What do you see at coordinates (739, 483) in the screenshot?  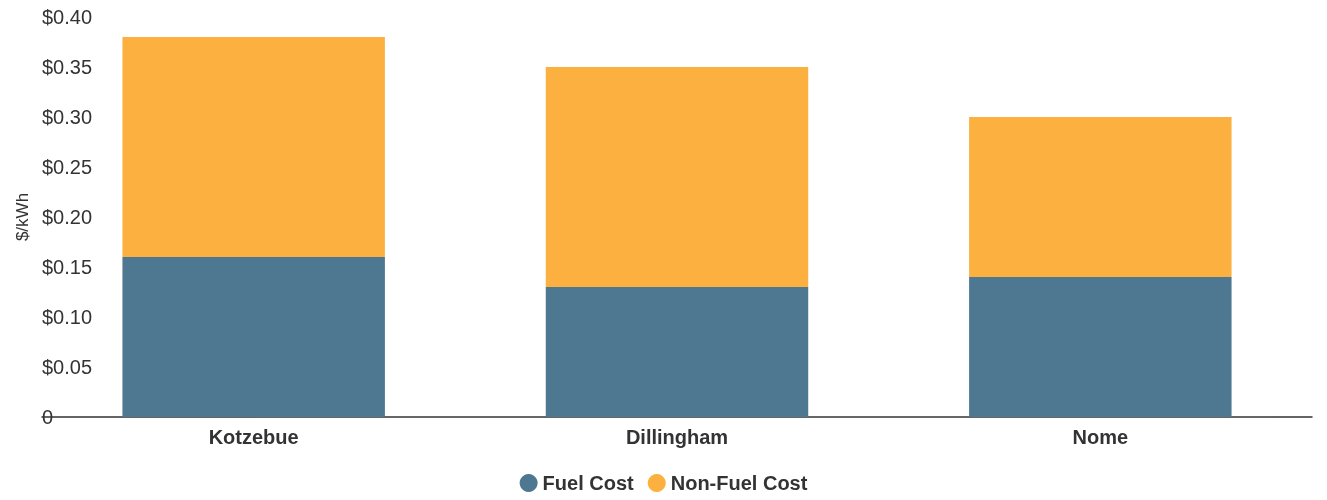 I see `legend-label: Non-Fuel Cost` at bounding box center [739, 483].